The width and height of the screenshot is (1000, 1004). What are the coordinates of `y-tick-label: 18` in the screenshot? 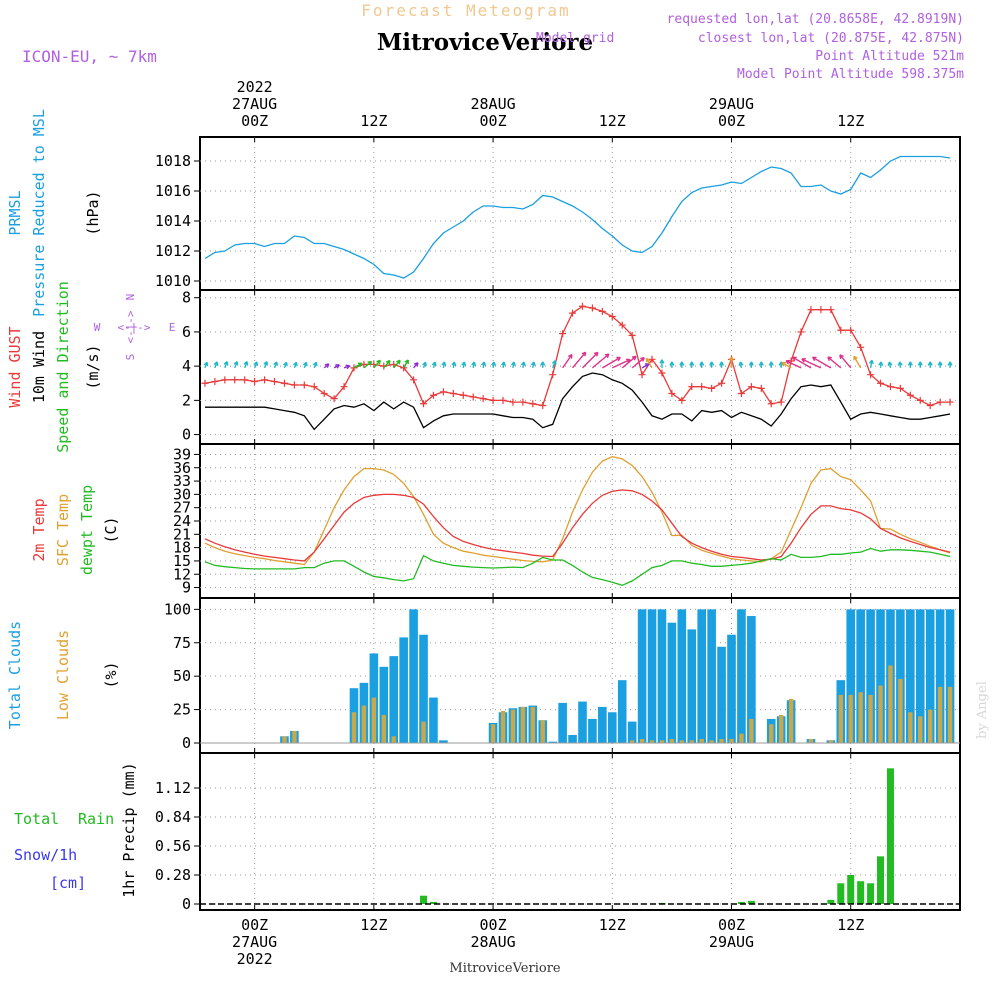 It's located at (182, 548).